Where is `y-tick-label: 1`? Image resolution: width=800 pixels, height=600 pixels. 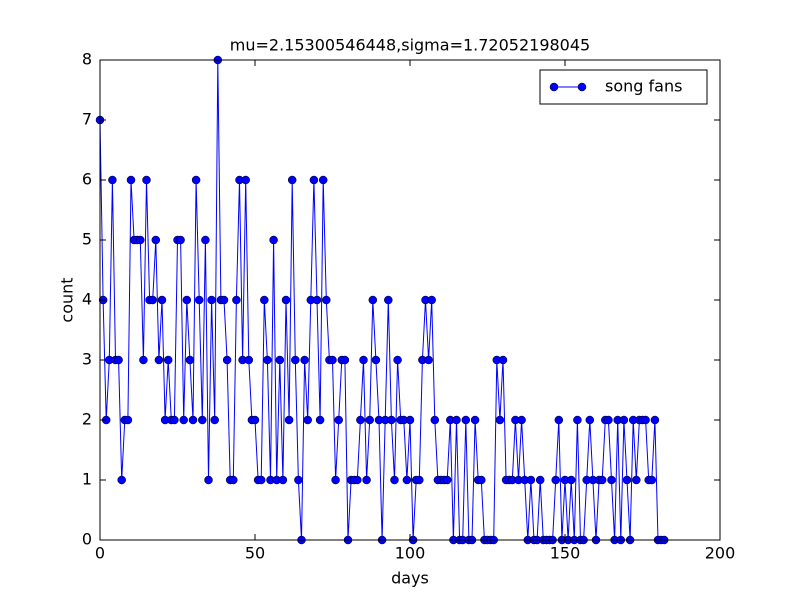
y-tick-label: 1 is located at coordinates (87, 479).